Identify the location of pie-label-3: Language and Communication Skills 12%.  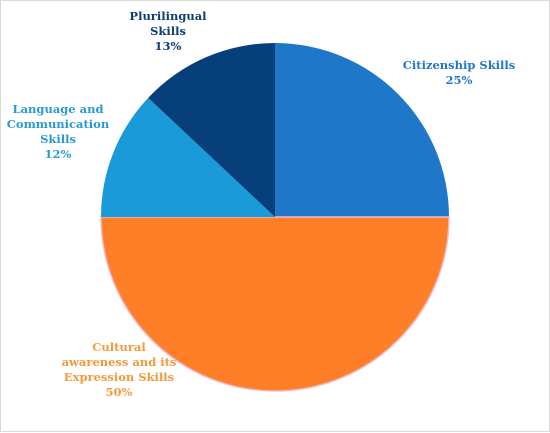
(58, 131).